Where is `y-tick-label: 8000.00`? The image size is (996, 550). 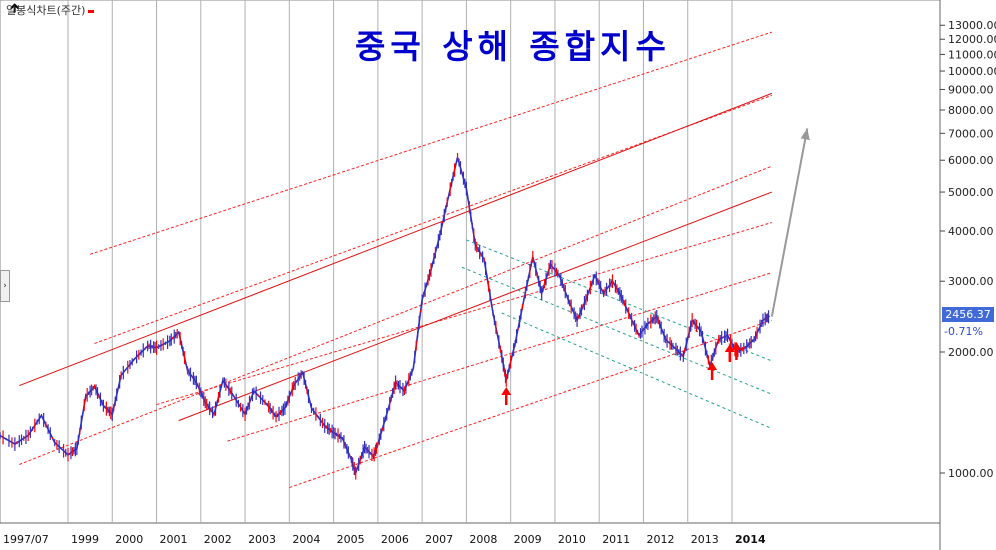 y-tick-label: 8000.00 is located at coordinates (971, 110).